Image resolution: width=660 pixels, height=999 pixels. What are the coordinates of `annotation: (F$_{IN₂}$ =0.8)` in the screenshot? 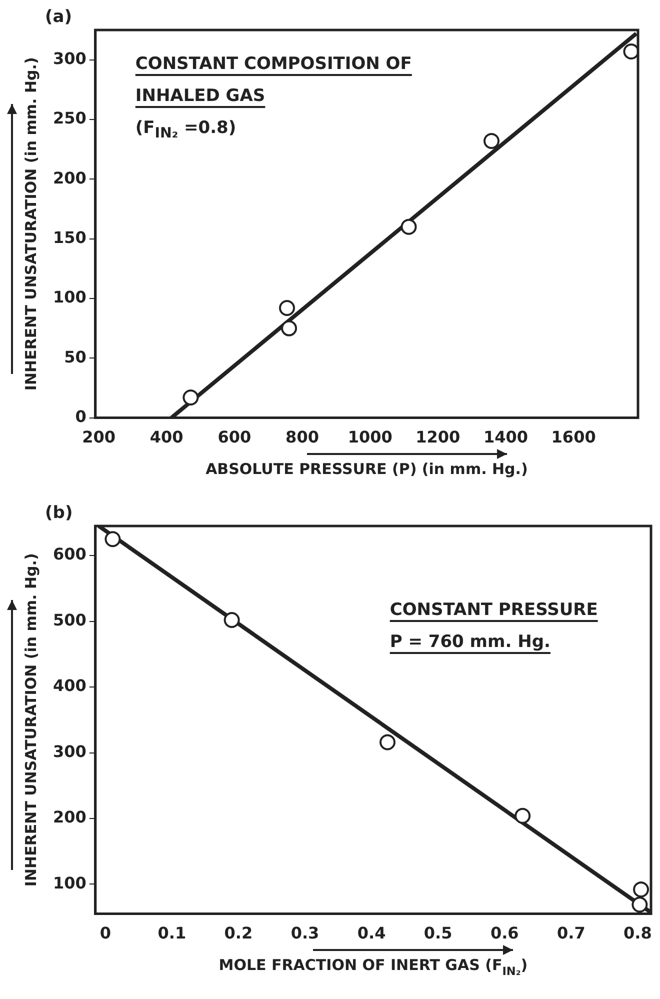 It's located at (185, 130).